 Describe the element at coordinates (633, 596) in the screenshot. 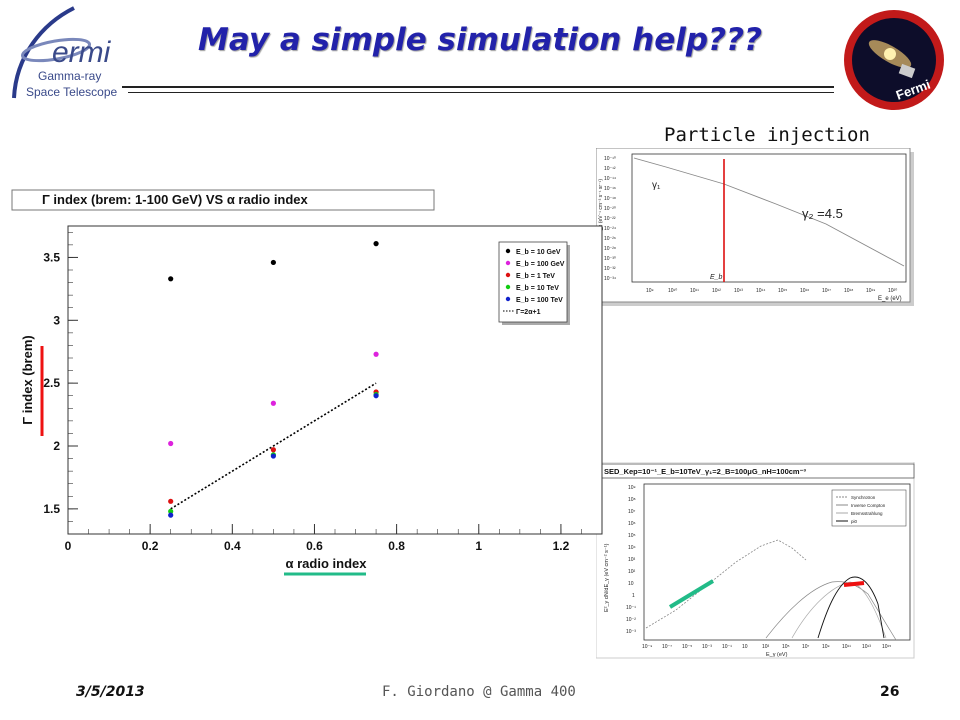

I see `svg-text: 1` at that location.